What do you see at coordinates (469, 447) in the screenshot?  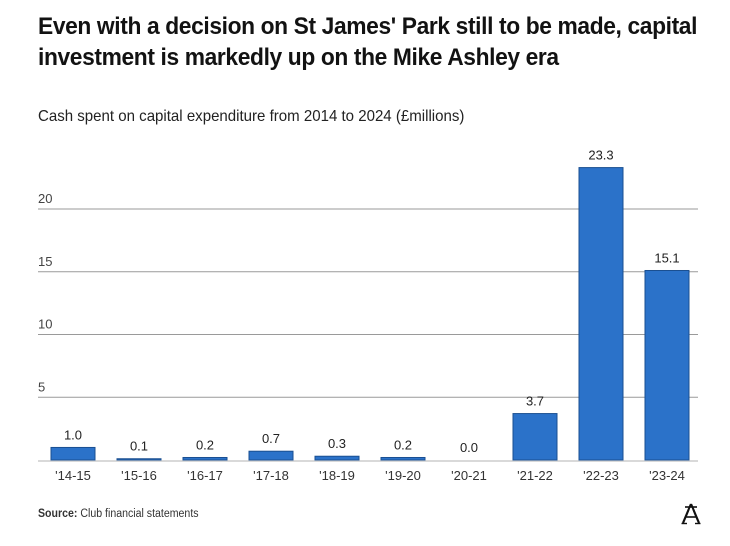 I see `data-label: 0.0` at bounding box center [469, 447].